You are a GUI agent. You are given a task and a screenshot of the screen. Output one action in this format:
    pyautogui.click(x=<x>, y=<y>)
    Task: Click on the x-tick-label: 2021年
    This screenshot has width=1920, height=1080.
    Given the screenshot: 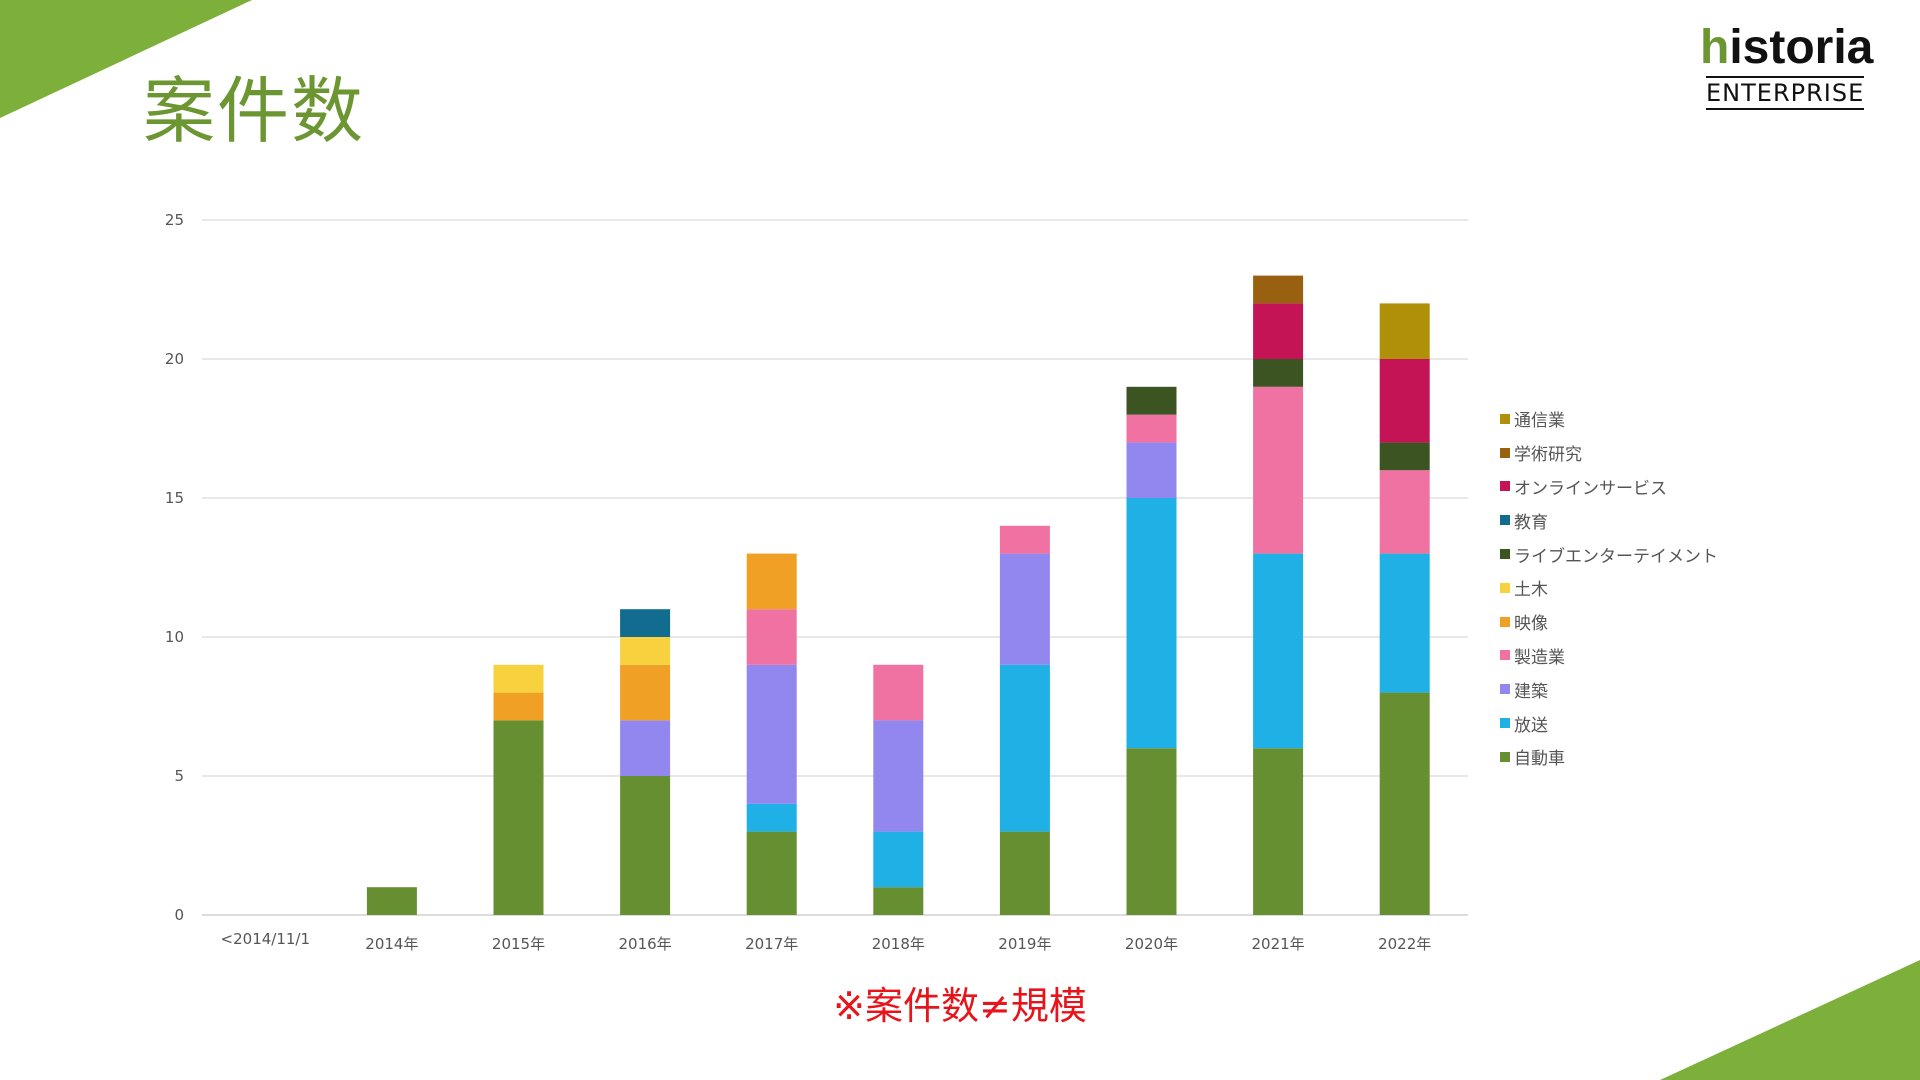 What is the action you would take?
    pyautogui.click(x=1278, y=944)
    